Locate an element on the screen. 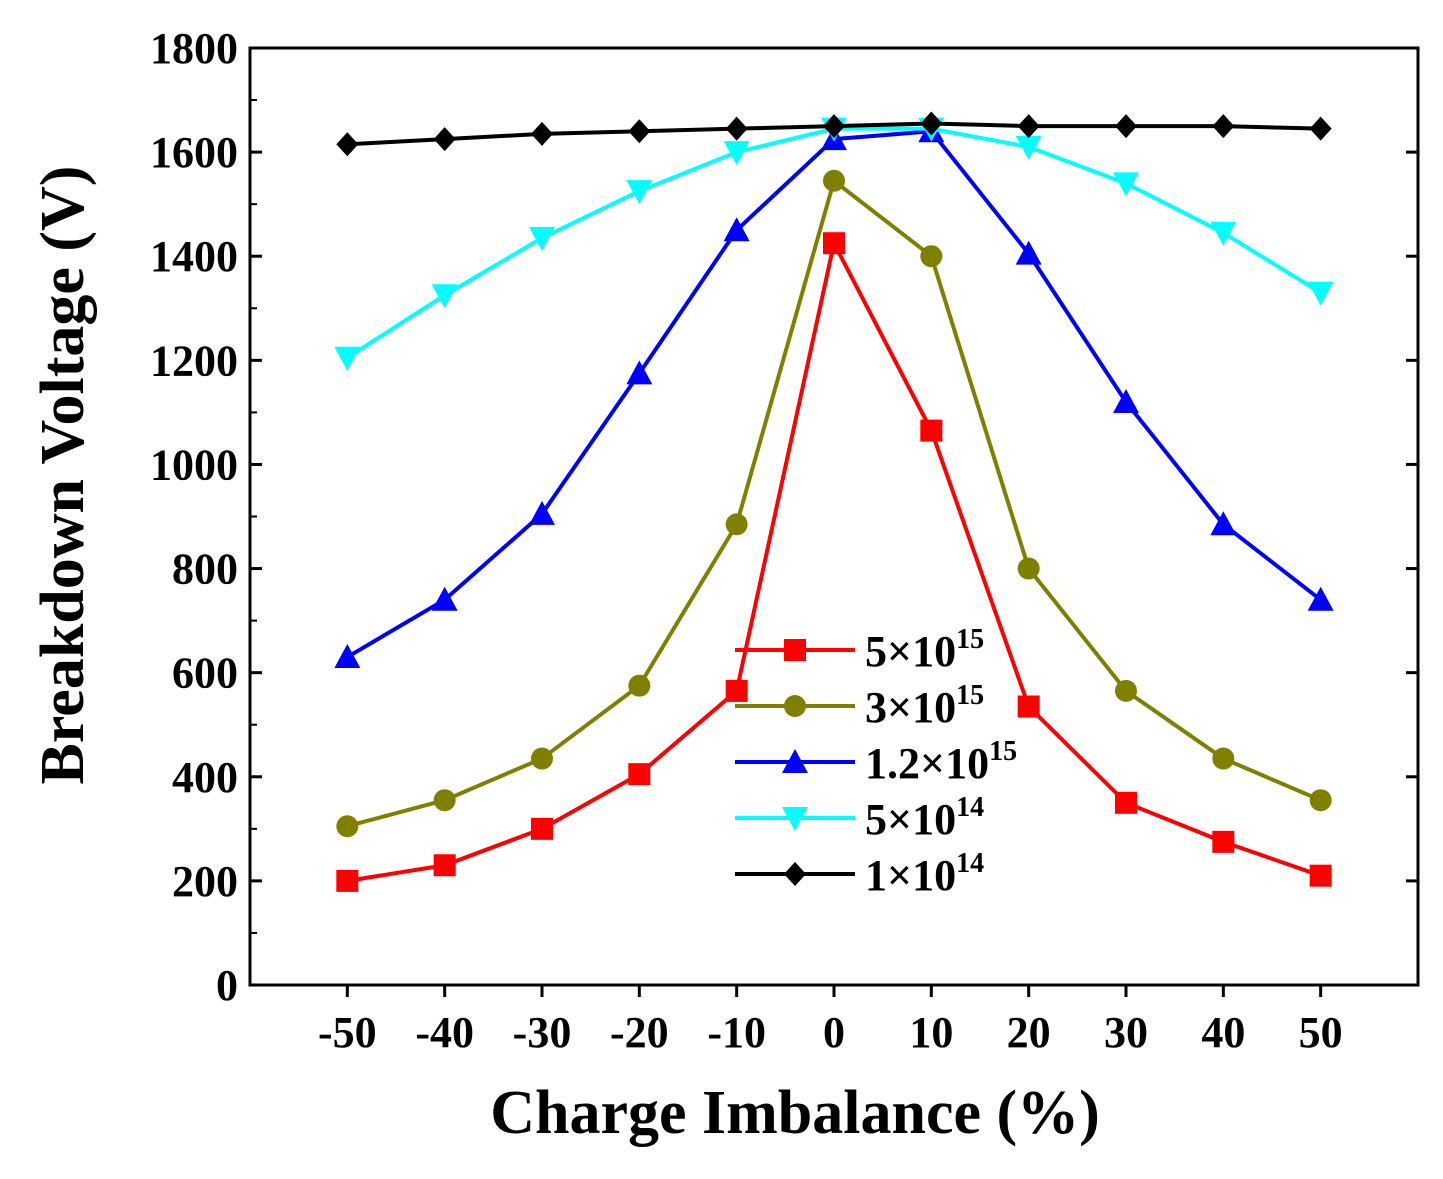  x-tick-label: 0 is located at coordinates (834, 1032).